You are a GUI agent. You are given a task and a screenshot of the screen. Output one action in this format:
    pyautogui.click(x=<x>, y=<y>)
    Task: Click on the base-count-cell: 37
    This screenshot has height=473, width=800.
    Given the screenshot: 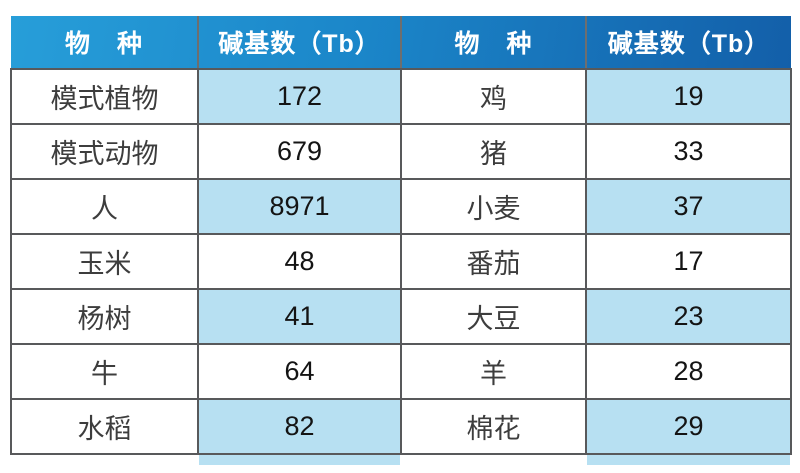 What is the action you would take?
    pyautogui.click(x=688, y=206)
    